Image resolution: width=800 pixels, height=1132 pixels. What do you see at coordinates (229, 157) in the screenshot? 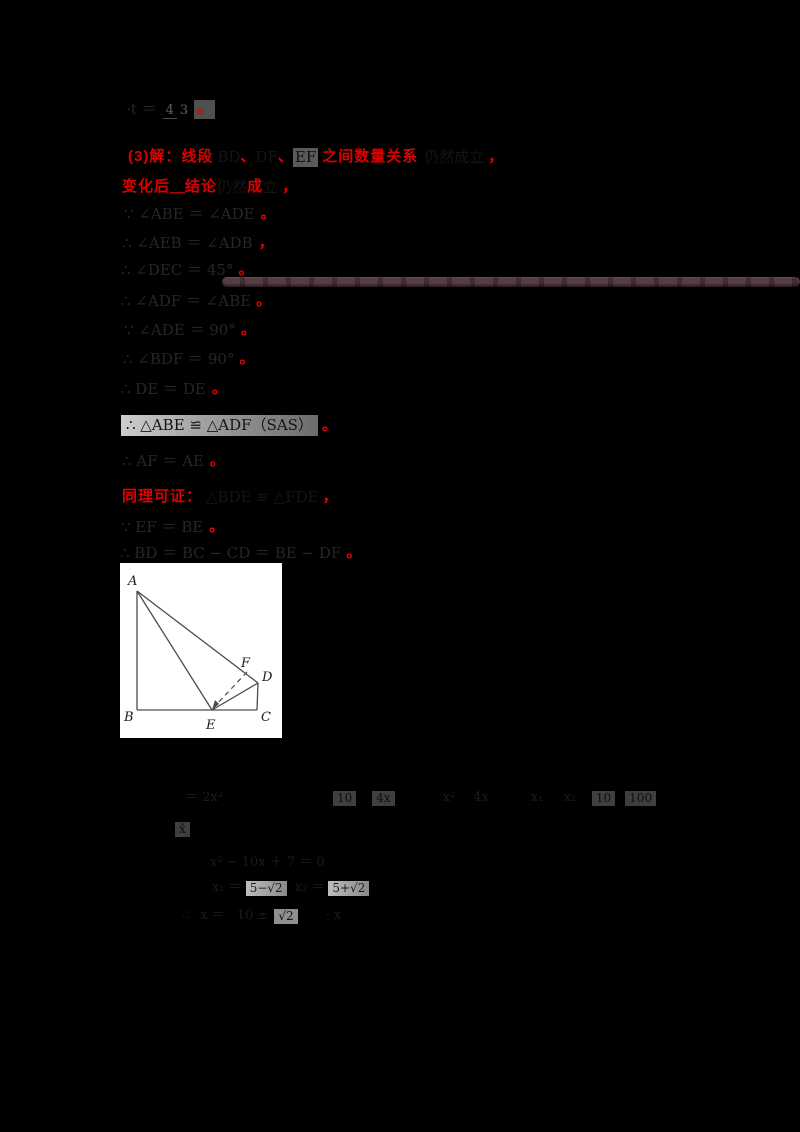
I see `math-segment: BD` at bounding box center [229, 157].